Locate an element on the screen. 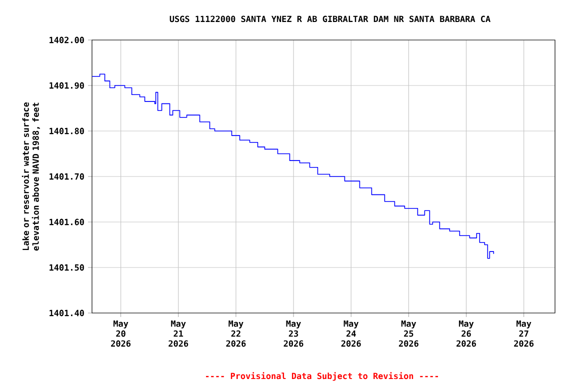  x-tick-label: May 21 2026 is located at coordinates (178, 333).